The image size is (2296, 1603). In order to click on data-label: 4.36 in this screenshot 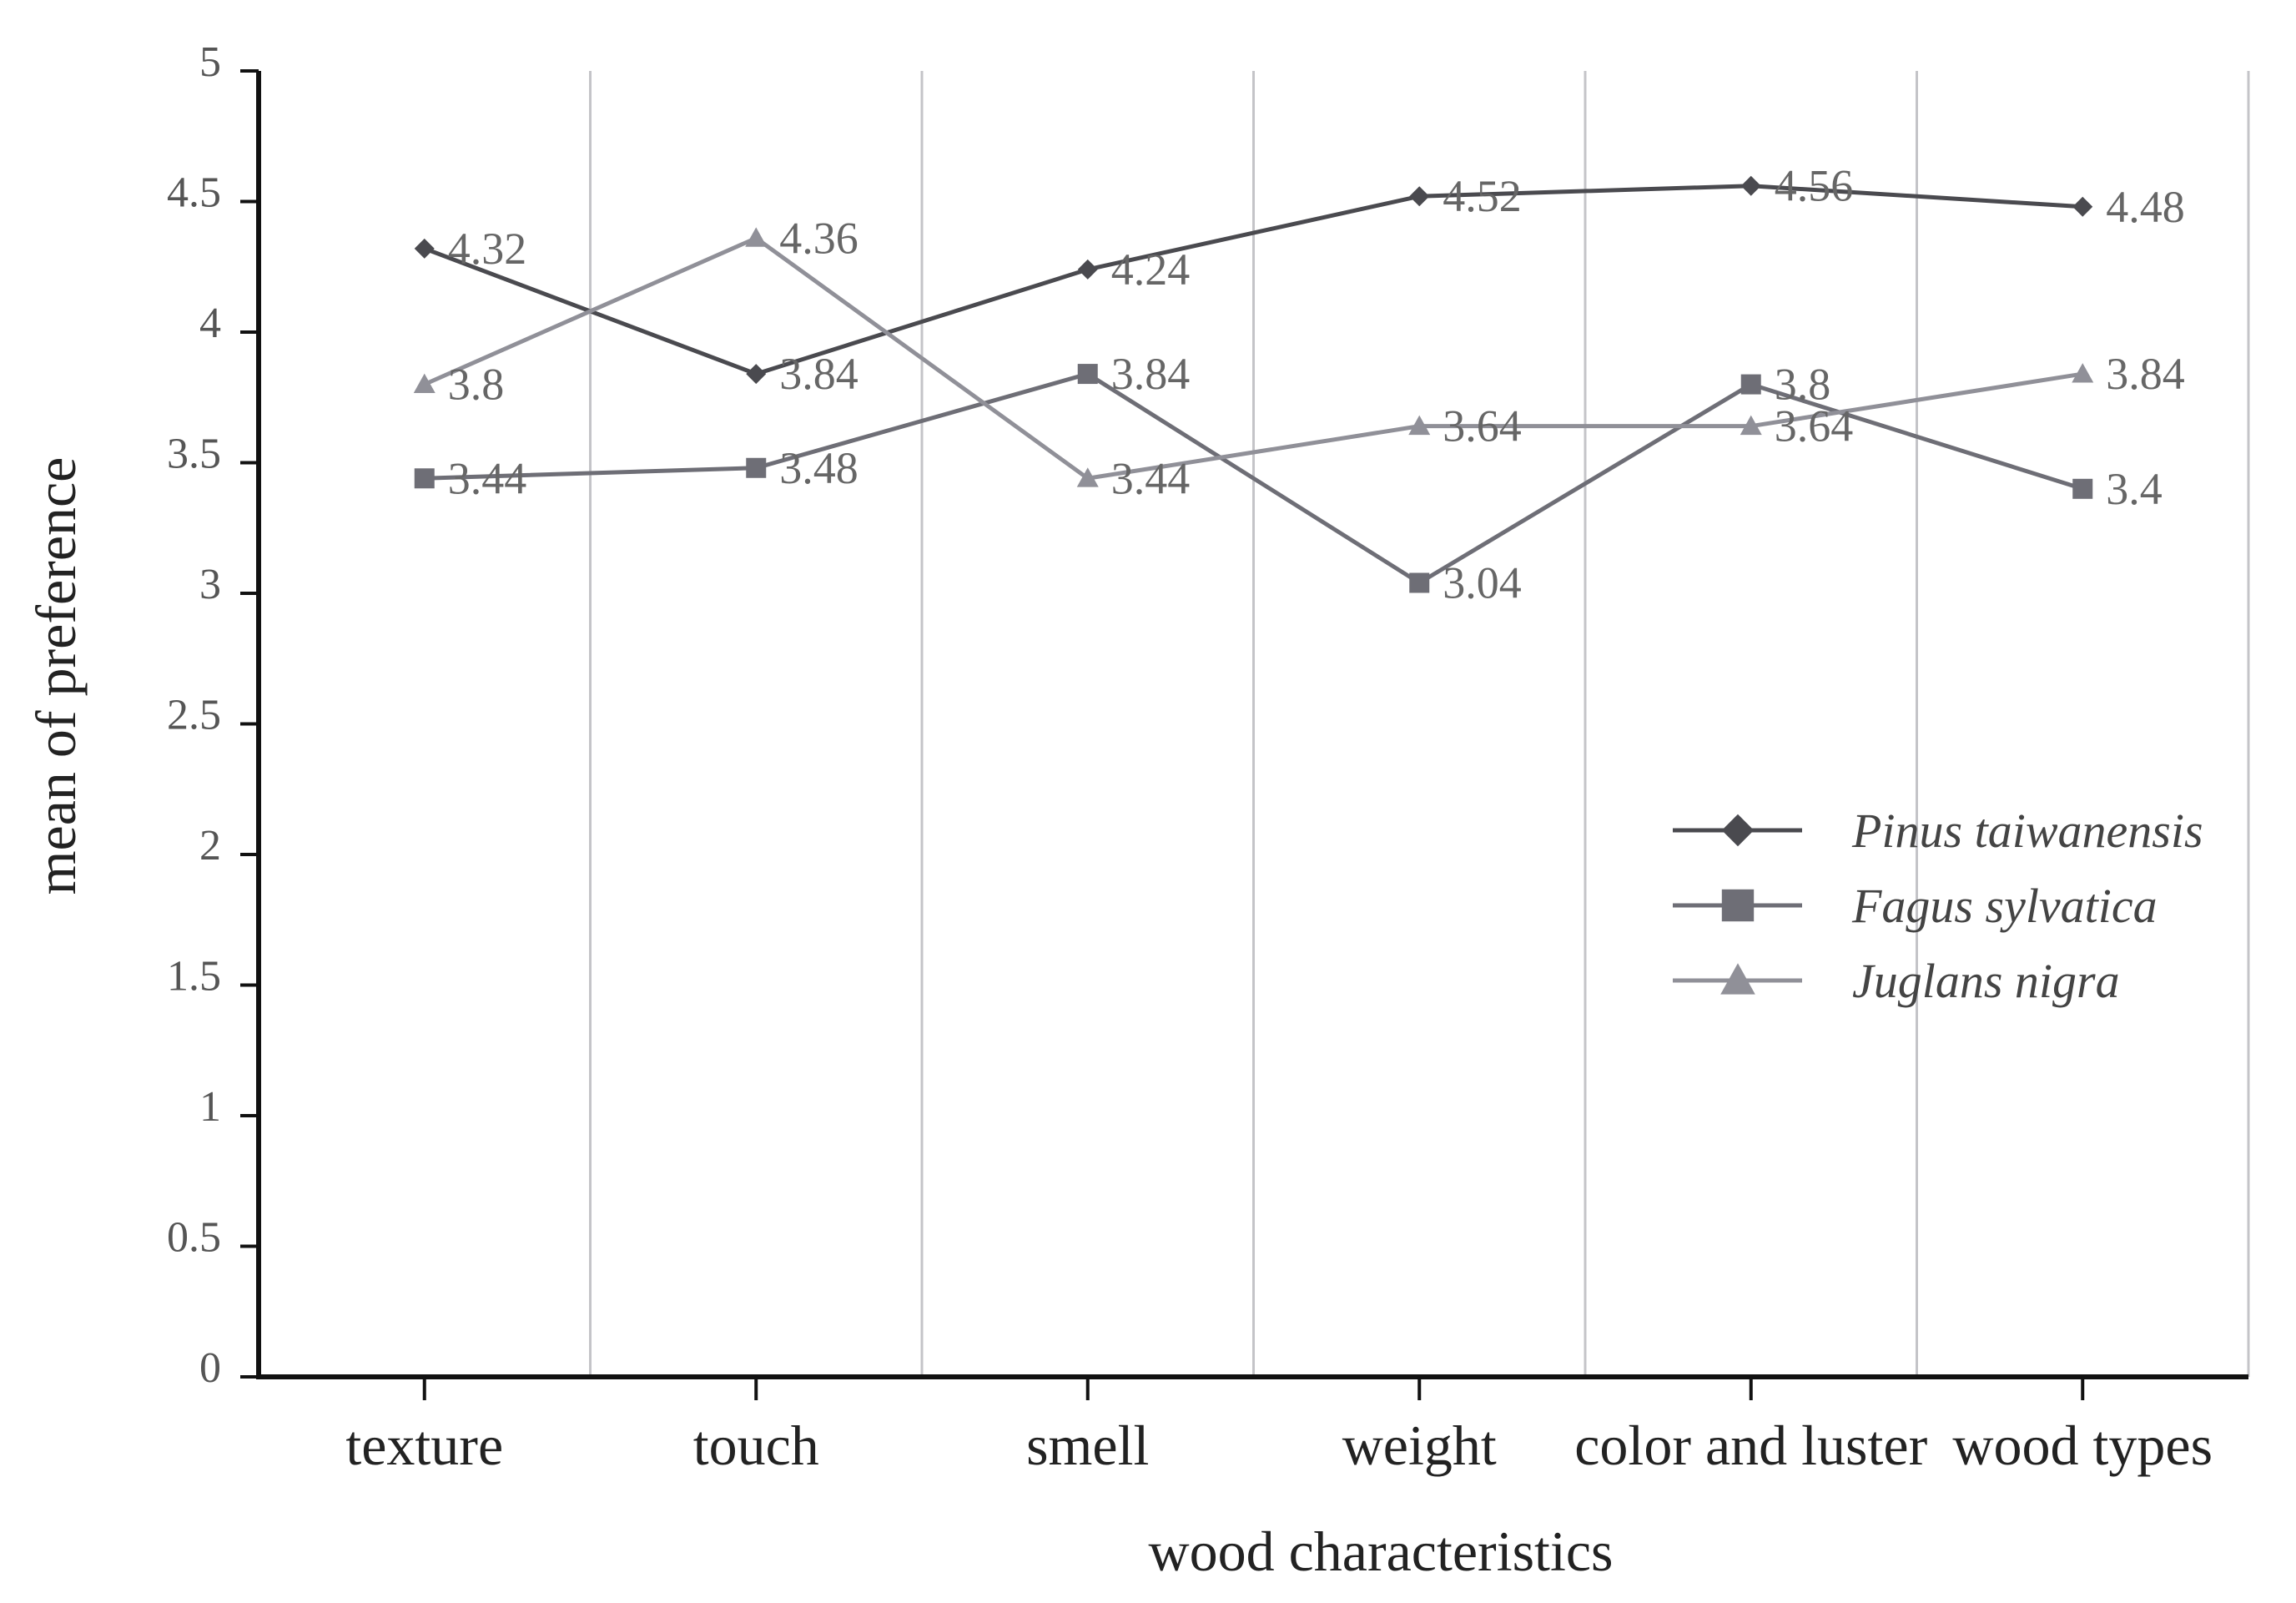, I will do `click(818, 238)`.